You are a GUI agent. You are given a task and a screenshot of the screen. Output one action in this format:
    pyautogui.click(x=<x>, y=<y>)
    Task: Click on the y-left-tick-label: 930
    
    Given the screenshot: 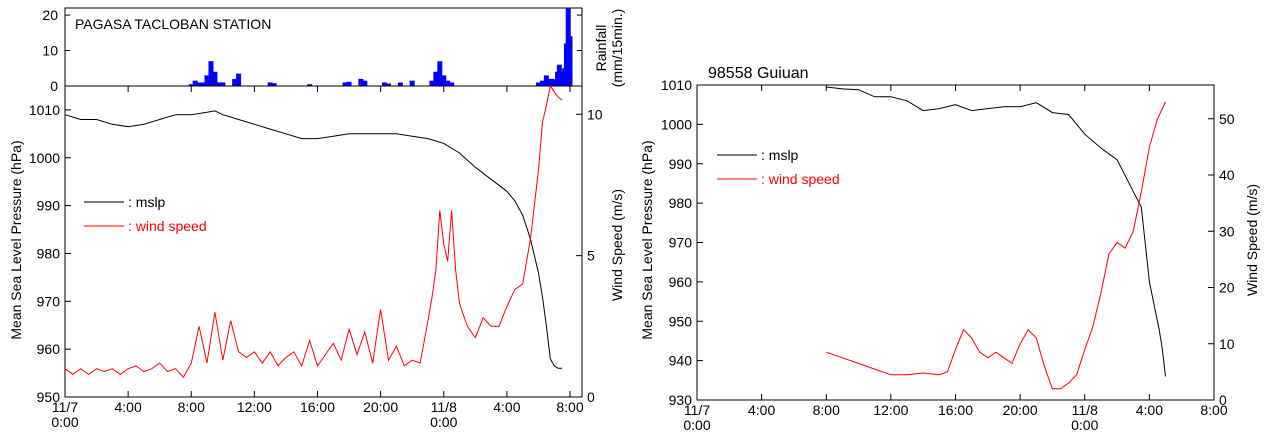 What is the action you would take?
    pyautogui.click(x=681, y=400)
    